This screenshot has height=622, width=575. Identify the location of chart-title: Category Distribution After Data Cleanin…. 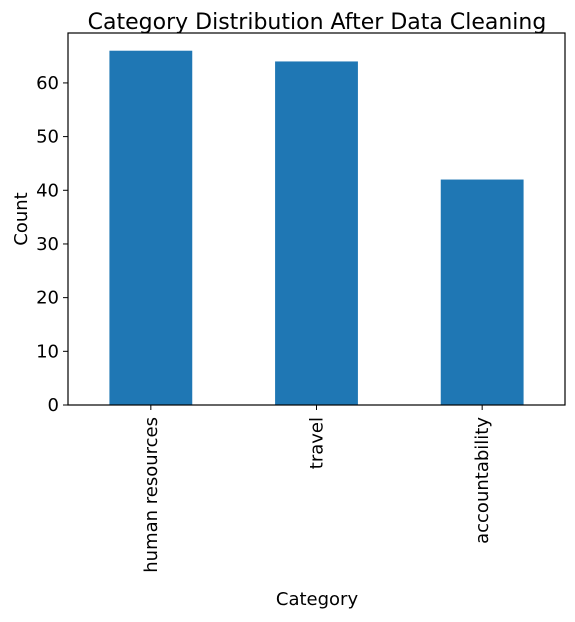
(317, 22).